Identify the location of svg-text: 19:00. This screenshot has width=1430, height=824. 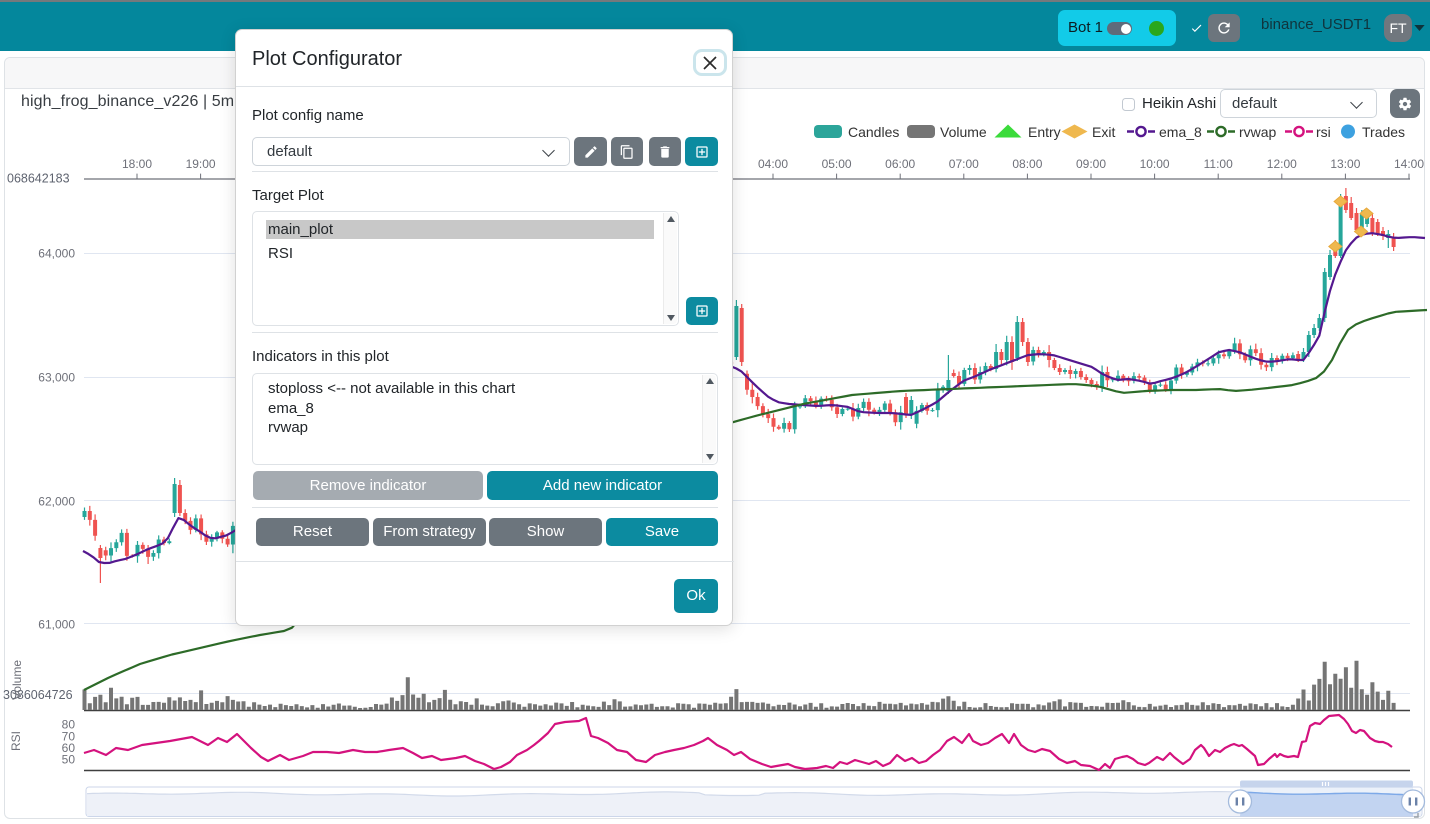
(201, 164).